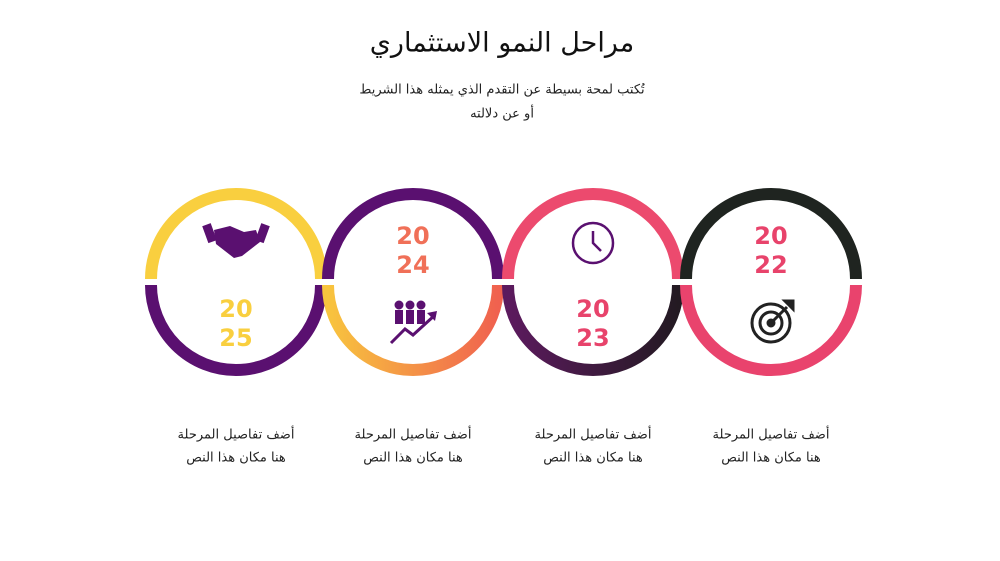 This screenshot has width=1000, height=561. I want to click on subtitle-line: أو عن دلالته, so click(502, 113).